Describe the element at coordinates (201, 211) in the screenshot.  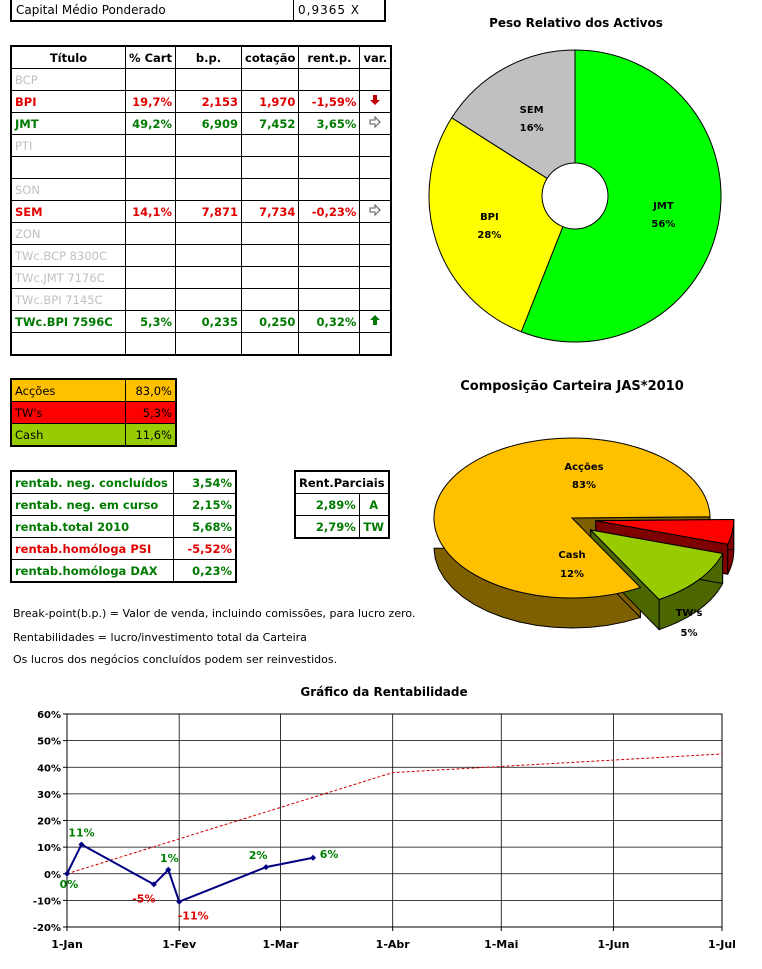
I see `titles-row: SEM 14,1% 7,871 7,734 -0,23%` at that location.